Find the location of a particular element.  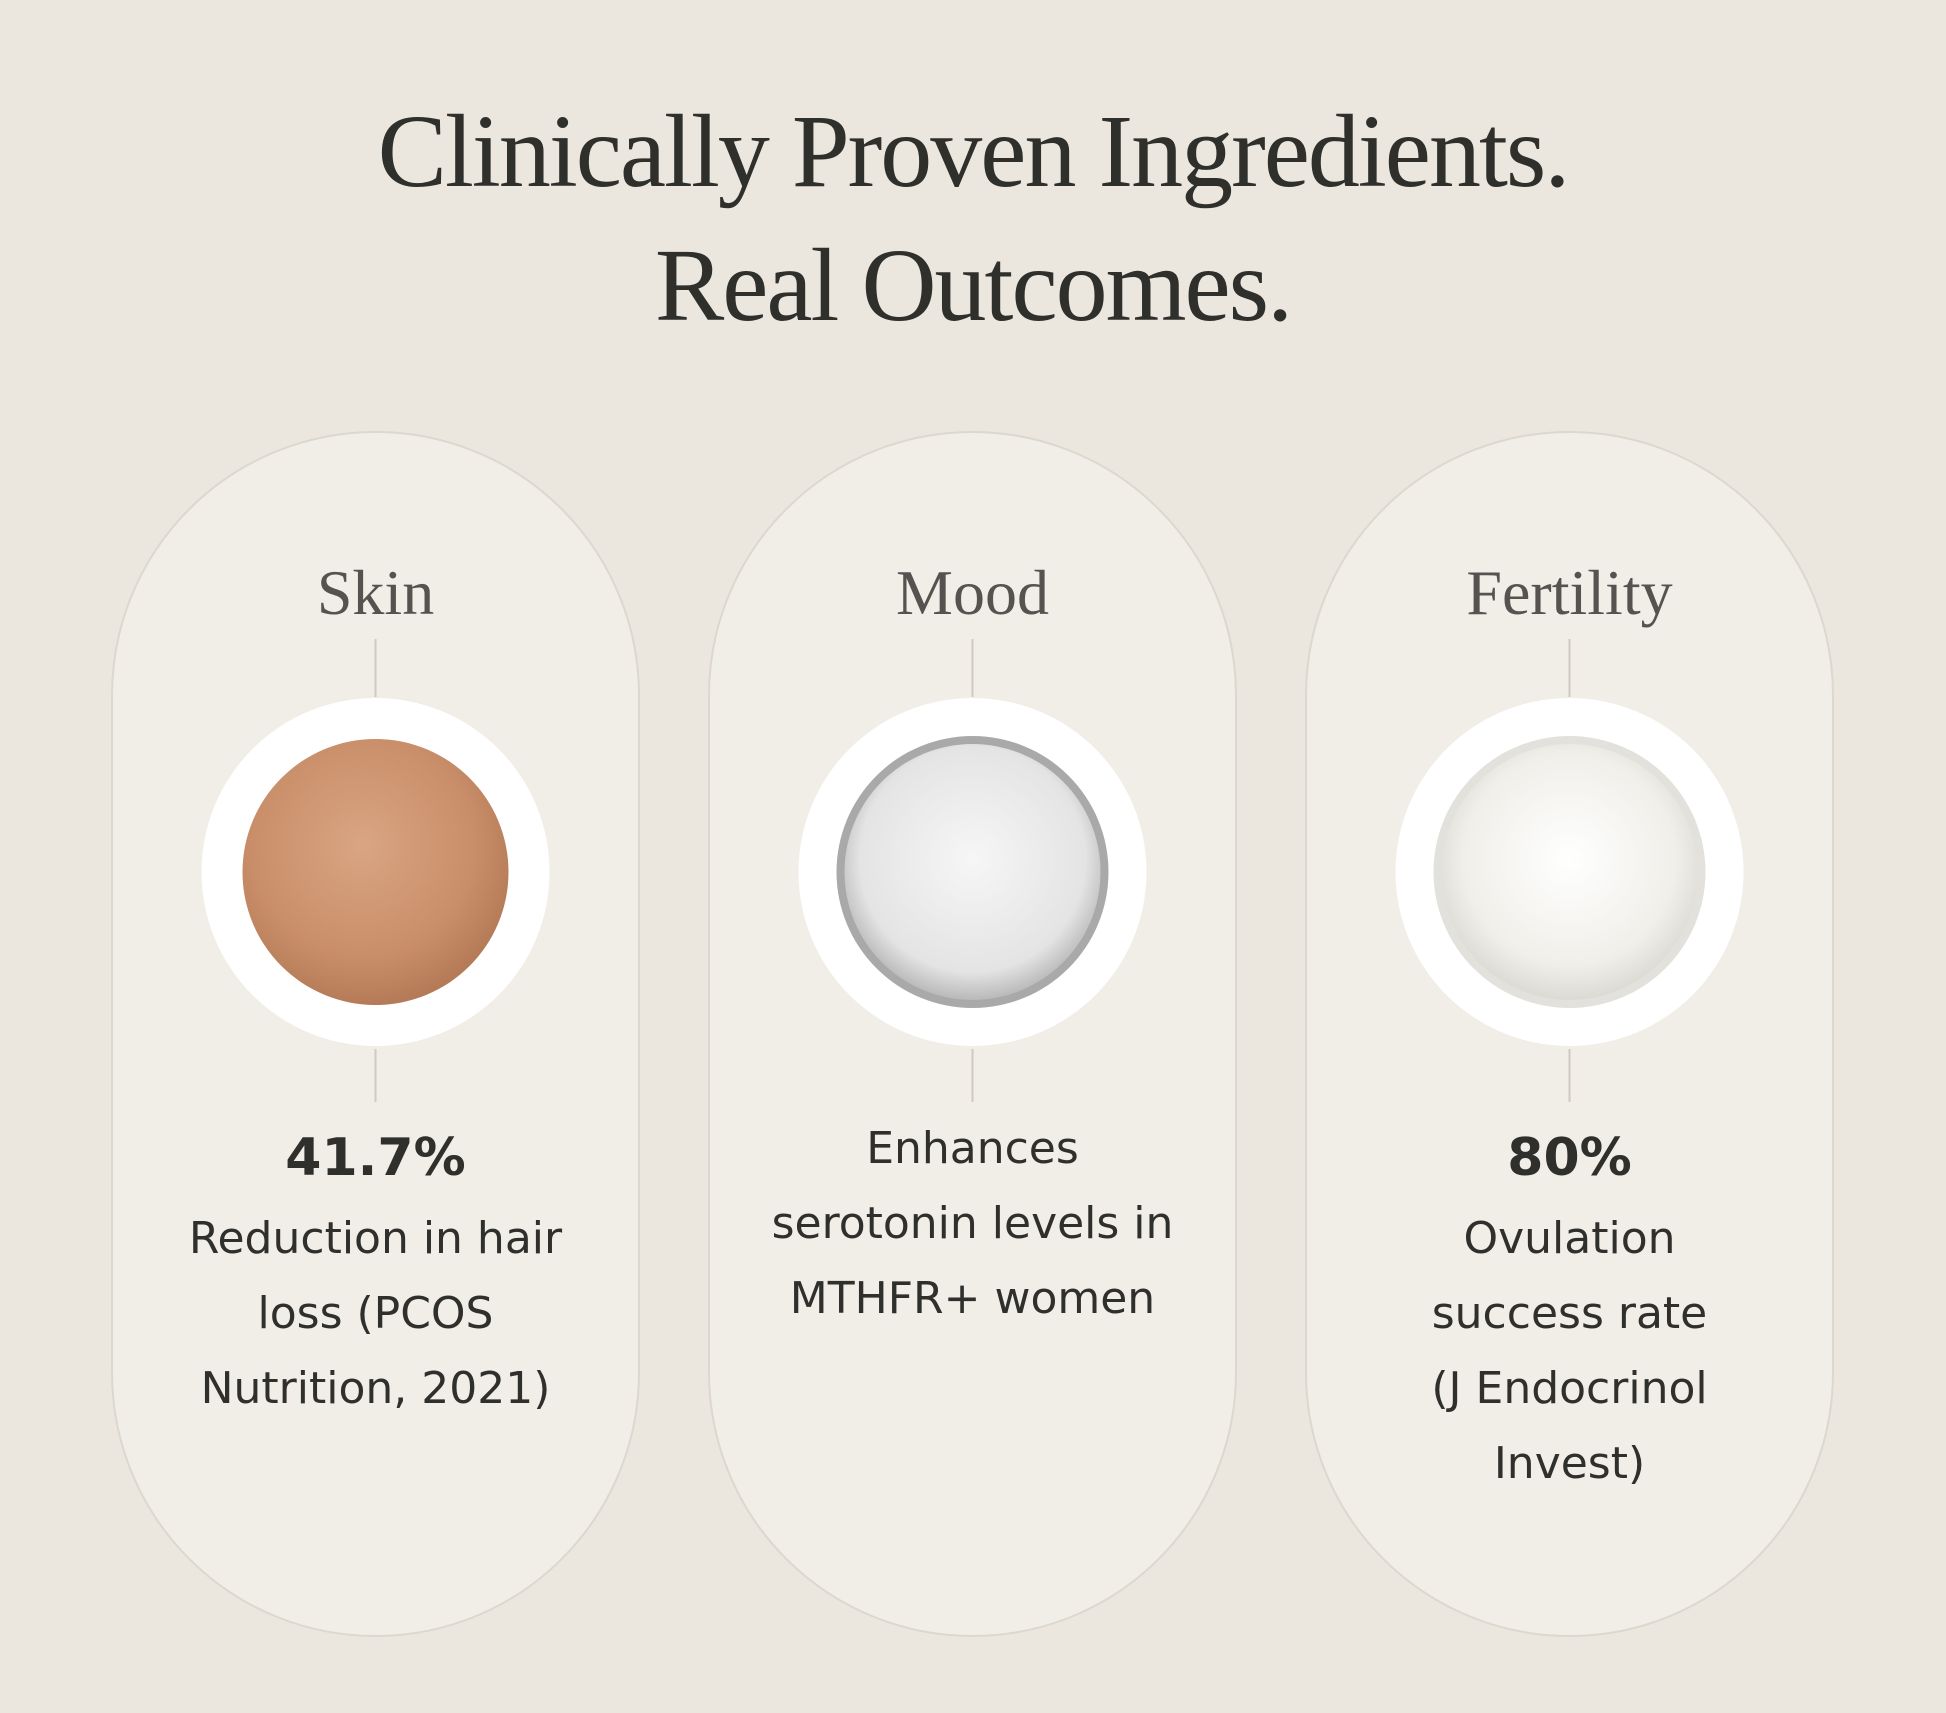

stat: 41.7% is located at coordinates (375, 1158).